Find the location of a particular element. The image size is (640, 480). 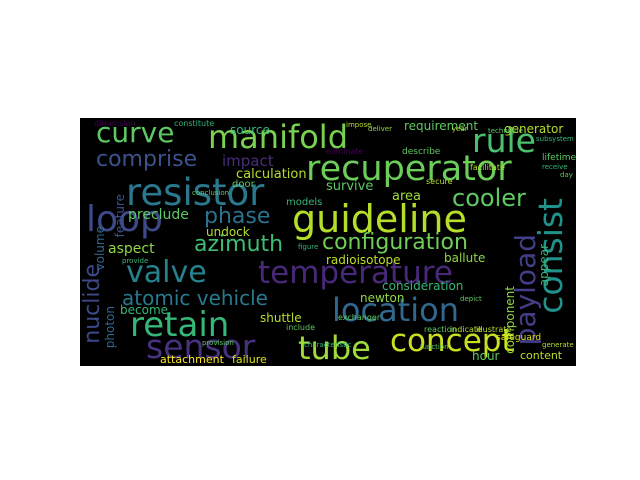

word-recuperator: recuperator is located at coordinates (409, 169).